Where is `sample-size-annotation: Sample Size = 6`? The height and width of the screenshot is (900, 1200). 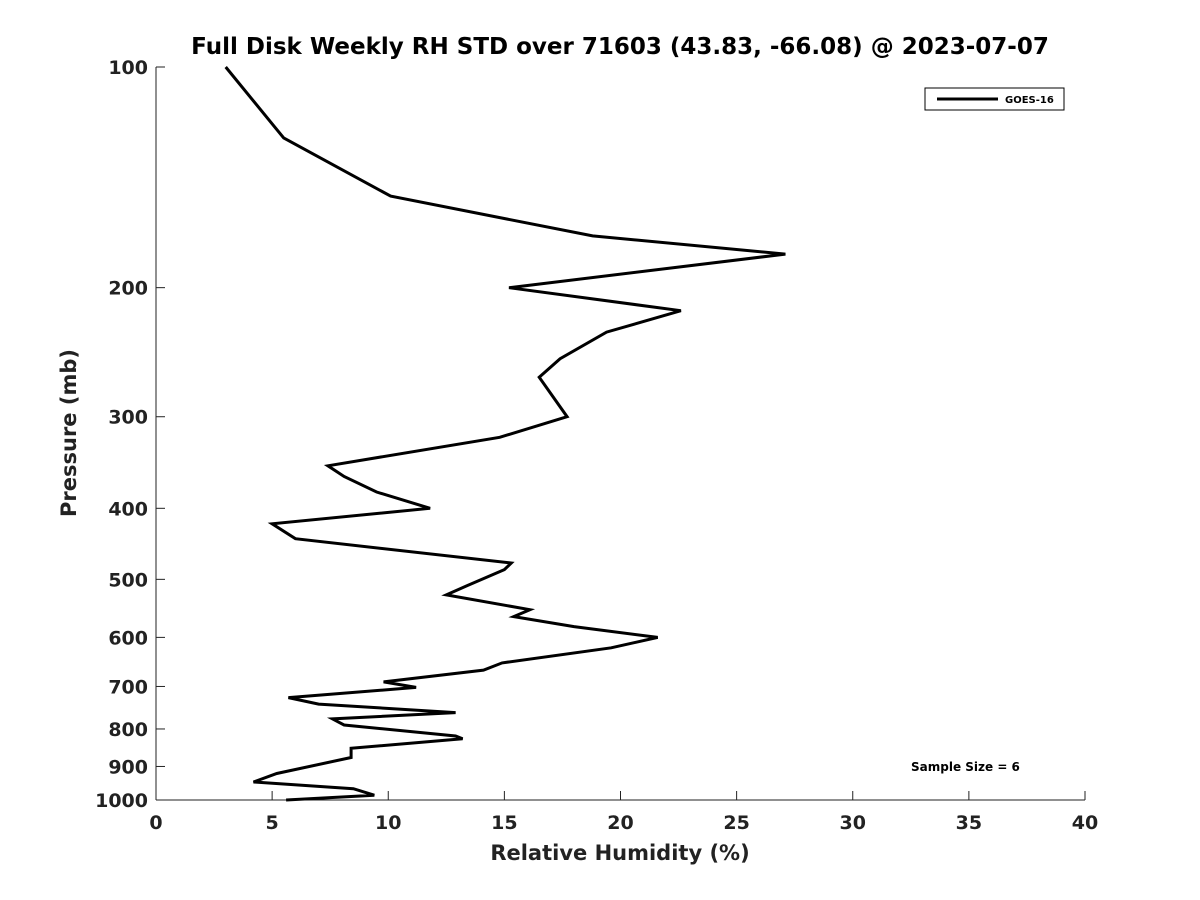
sample-size-annotation: Sample Size = 6 is located at coordinates (965, 767).